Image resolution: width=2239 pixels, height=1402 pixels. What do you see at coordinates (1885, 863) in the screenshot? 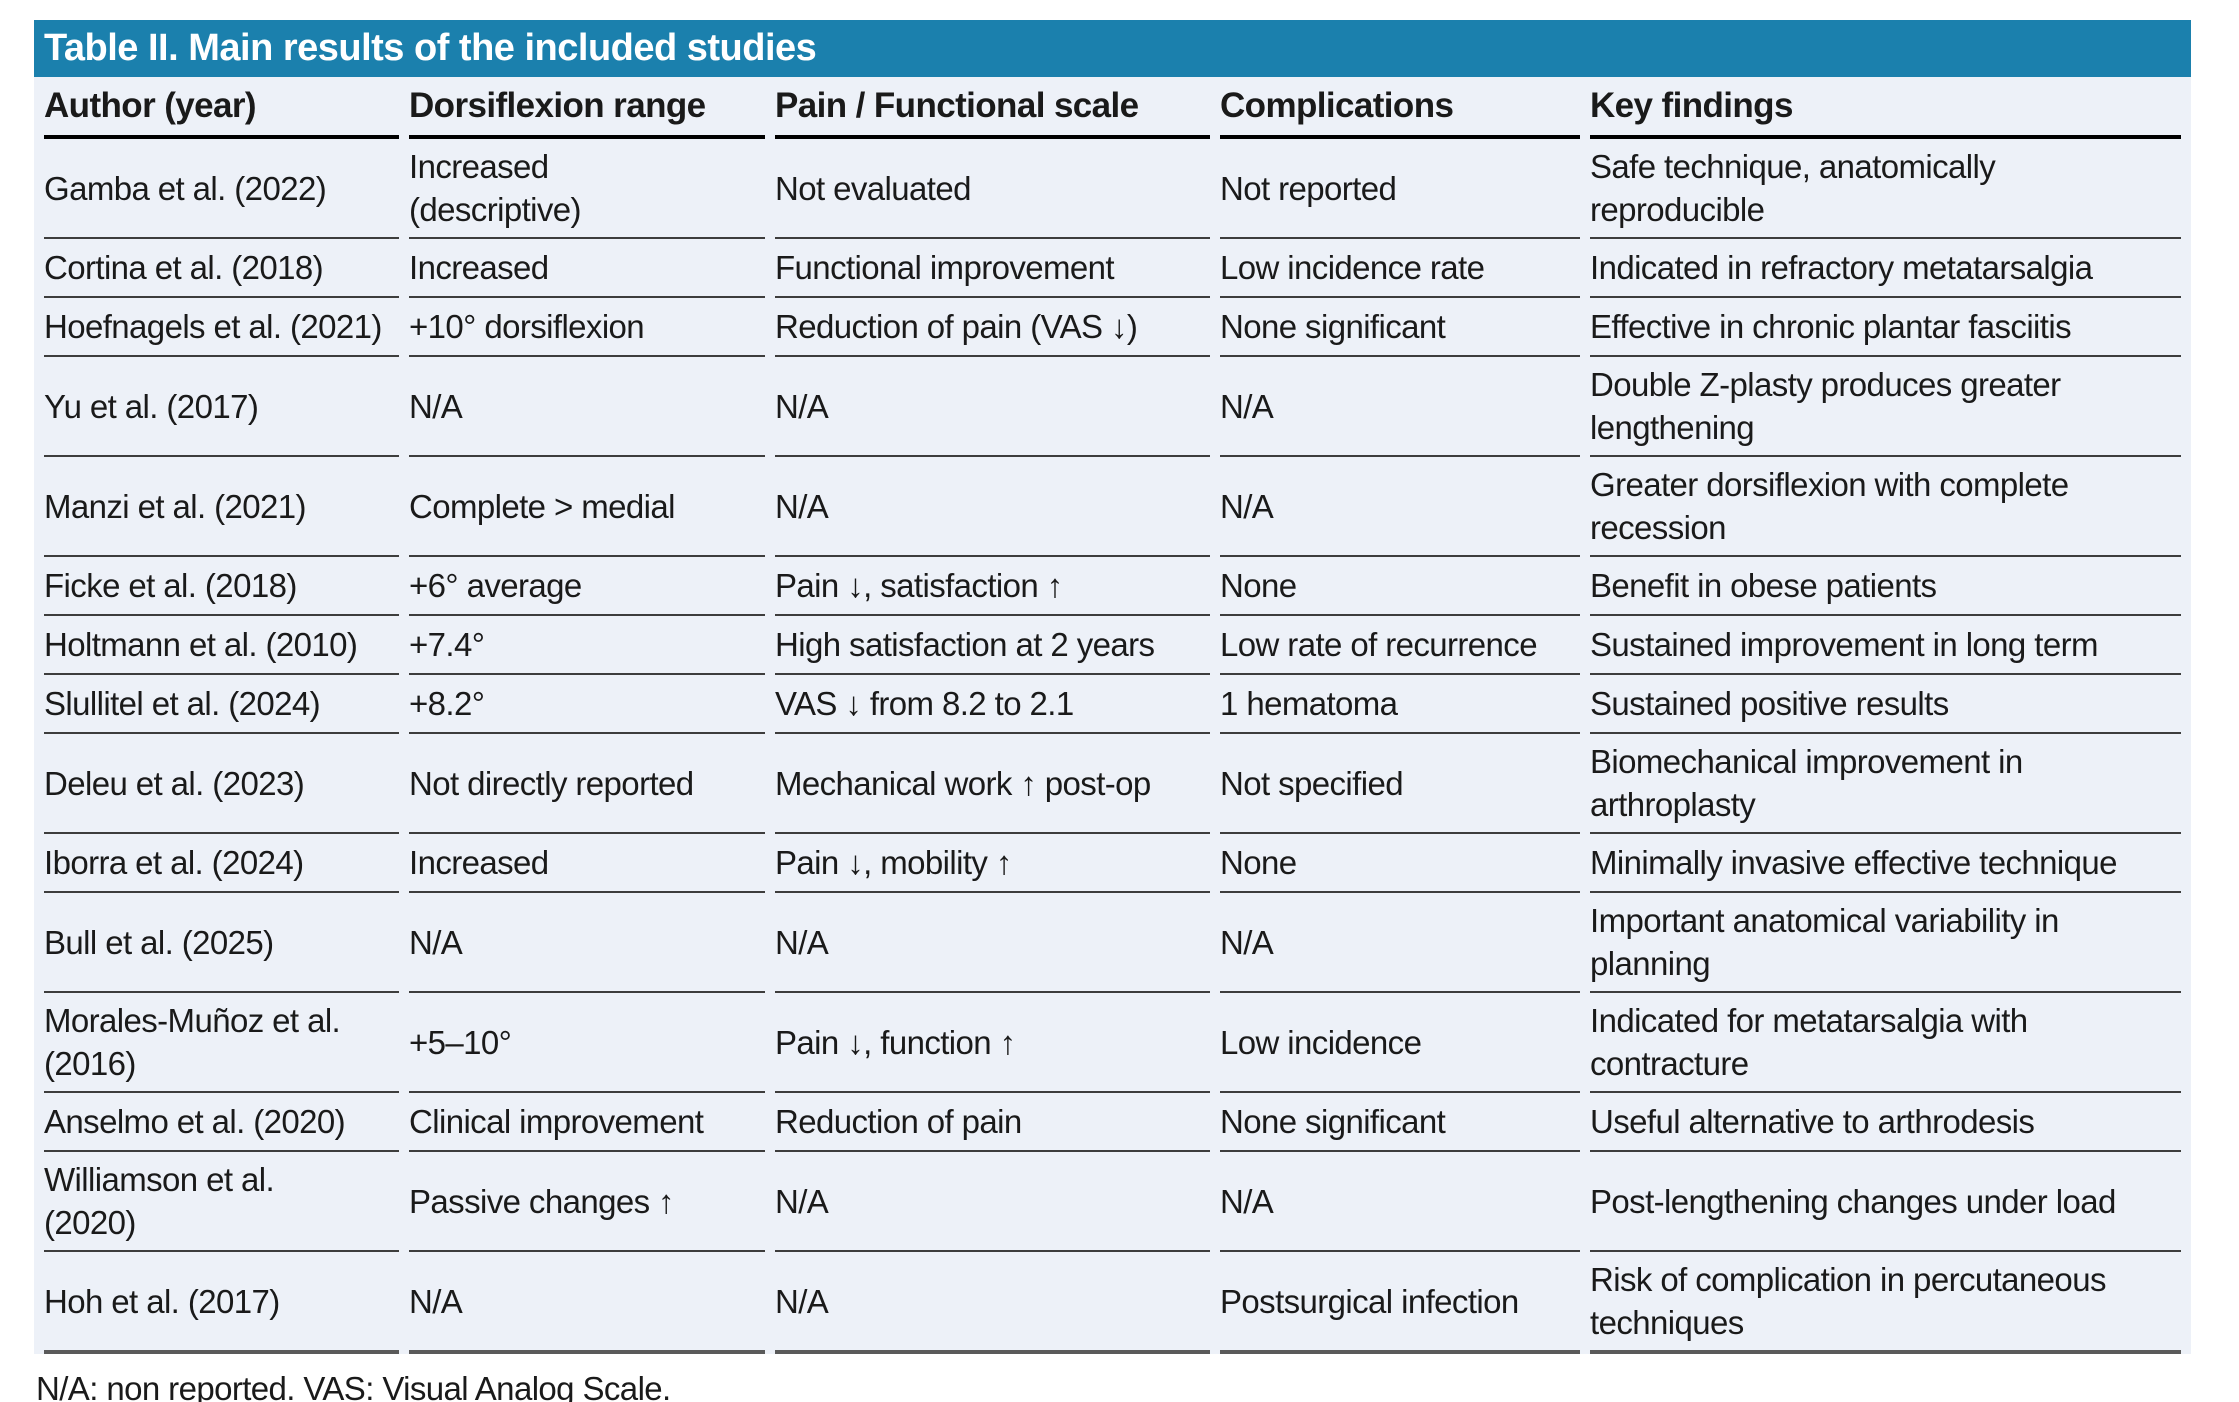
I see `table-cell: Minimally invasive effective technique` at bounding box center [1885, 863].